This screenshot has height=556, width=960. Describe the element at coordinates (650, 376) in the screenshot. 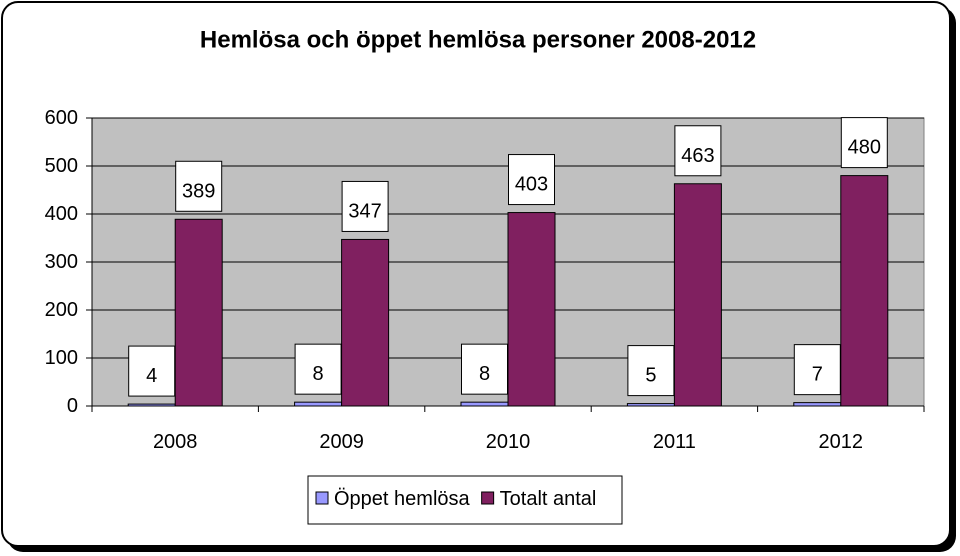

I see `data-label: 5` at that location.